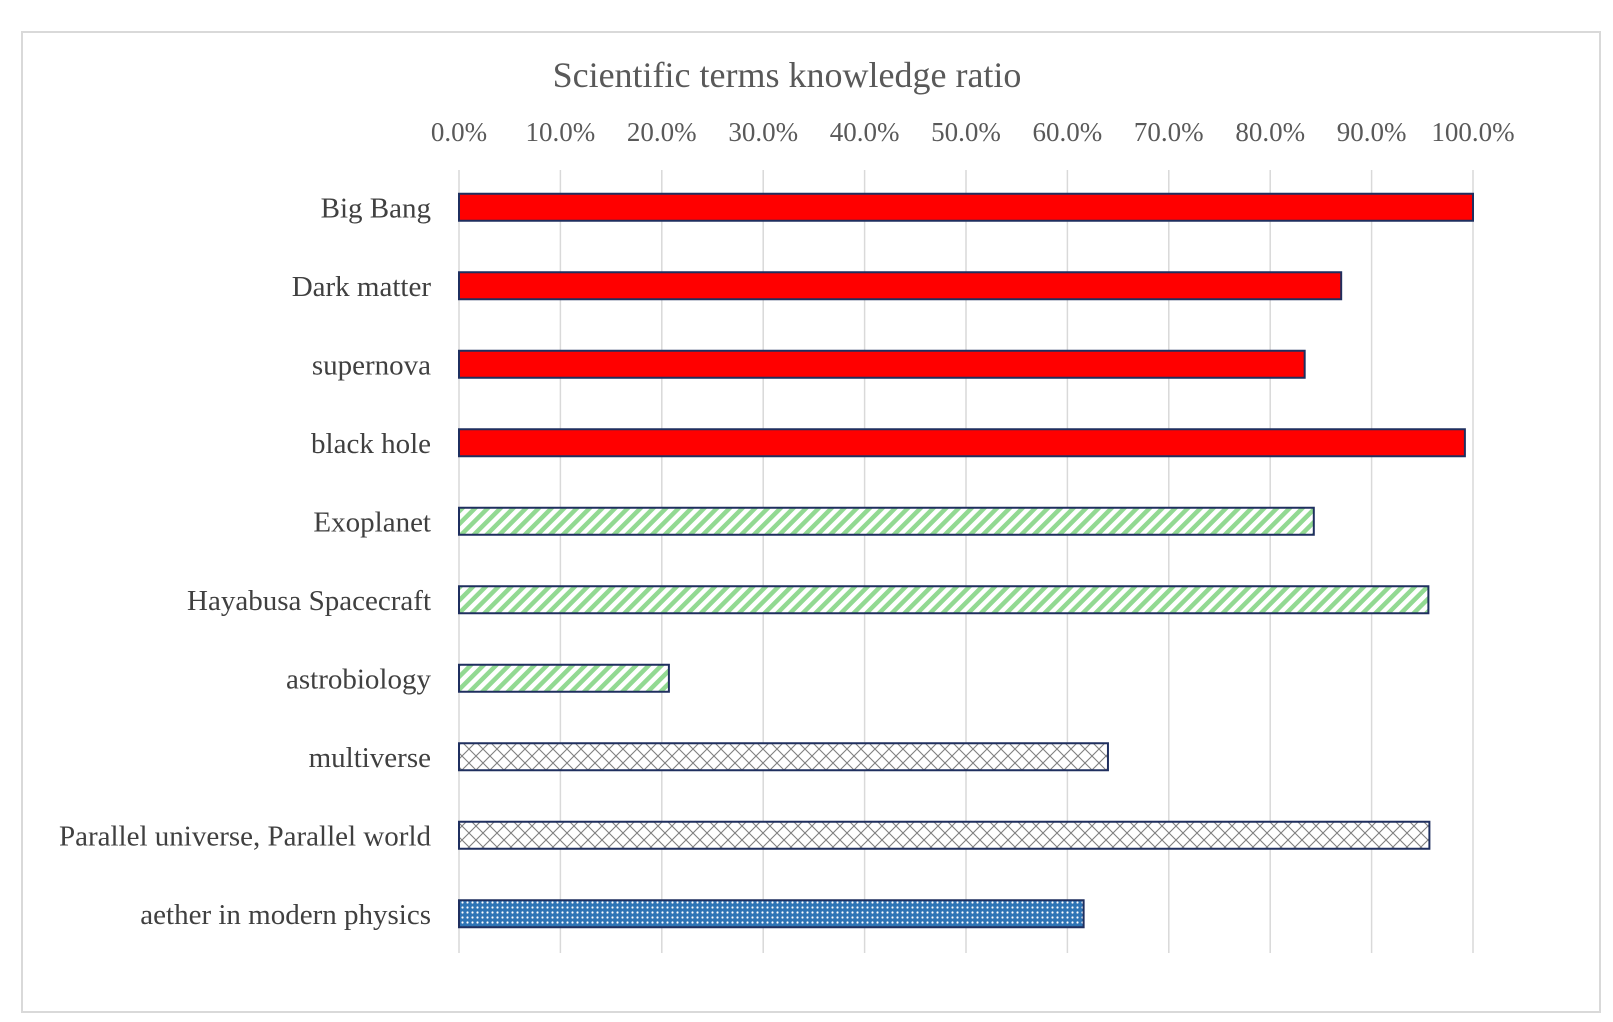  What do you see at coordinates (309, 601) in the screenshot?
I see `category-label: Hayabusa Spacecraft` at bounding box center [309, 601].